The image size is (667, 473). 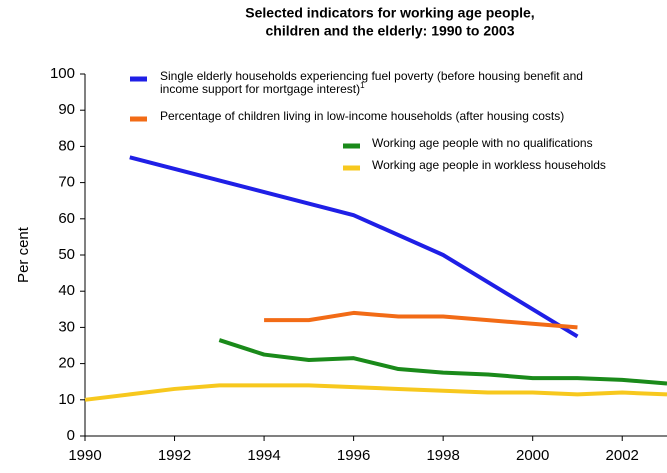 What do you see at coordinates (71, 435) in the screenshot?
I see `y-tick-label: 0` at bounding box center [71, 435].